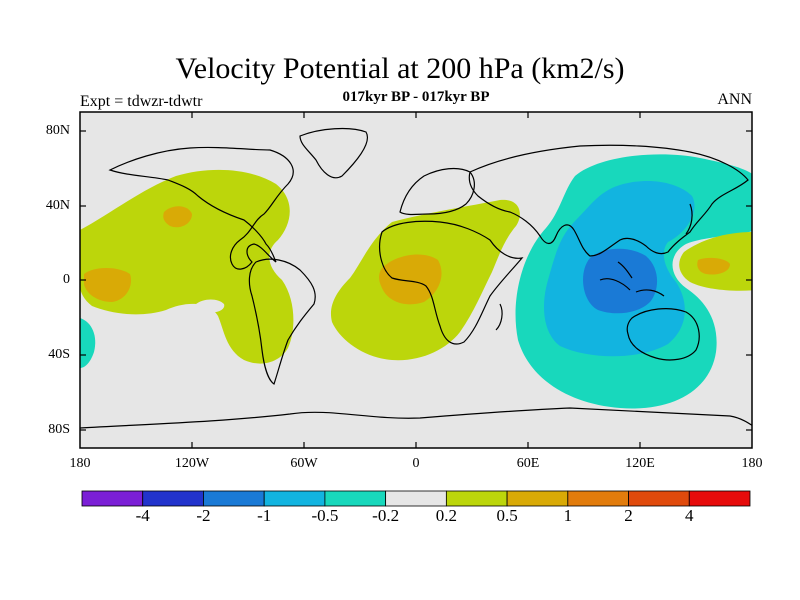  Describe the element at coordinates (528, 463) in the screenshot. I see `lon-label-60e: 60E` at that location.